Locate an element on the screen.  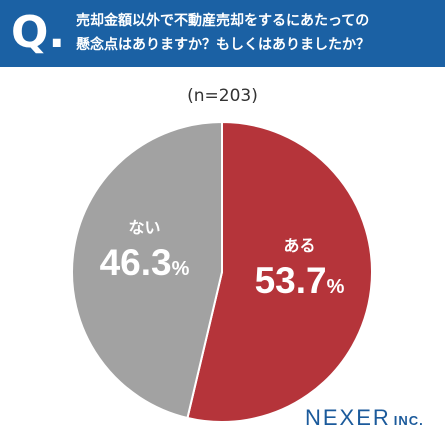
question-mark: Q. is located at coordinates (38, 32).